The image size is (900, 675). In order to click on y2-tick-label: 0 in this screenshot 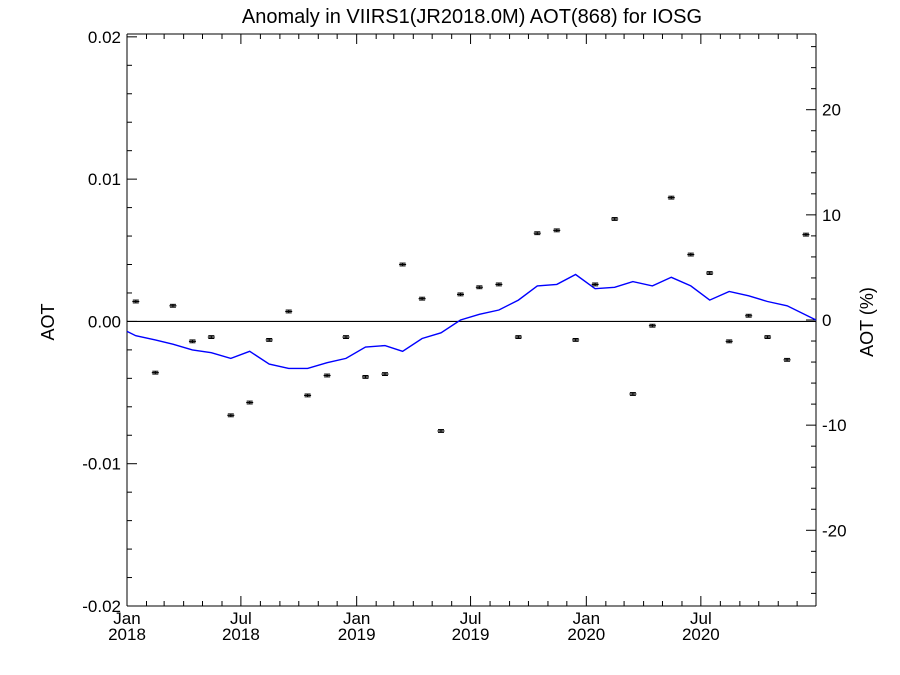, I will do `click(826, 320)`.